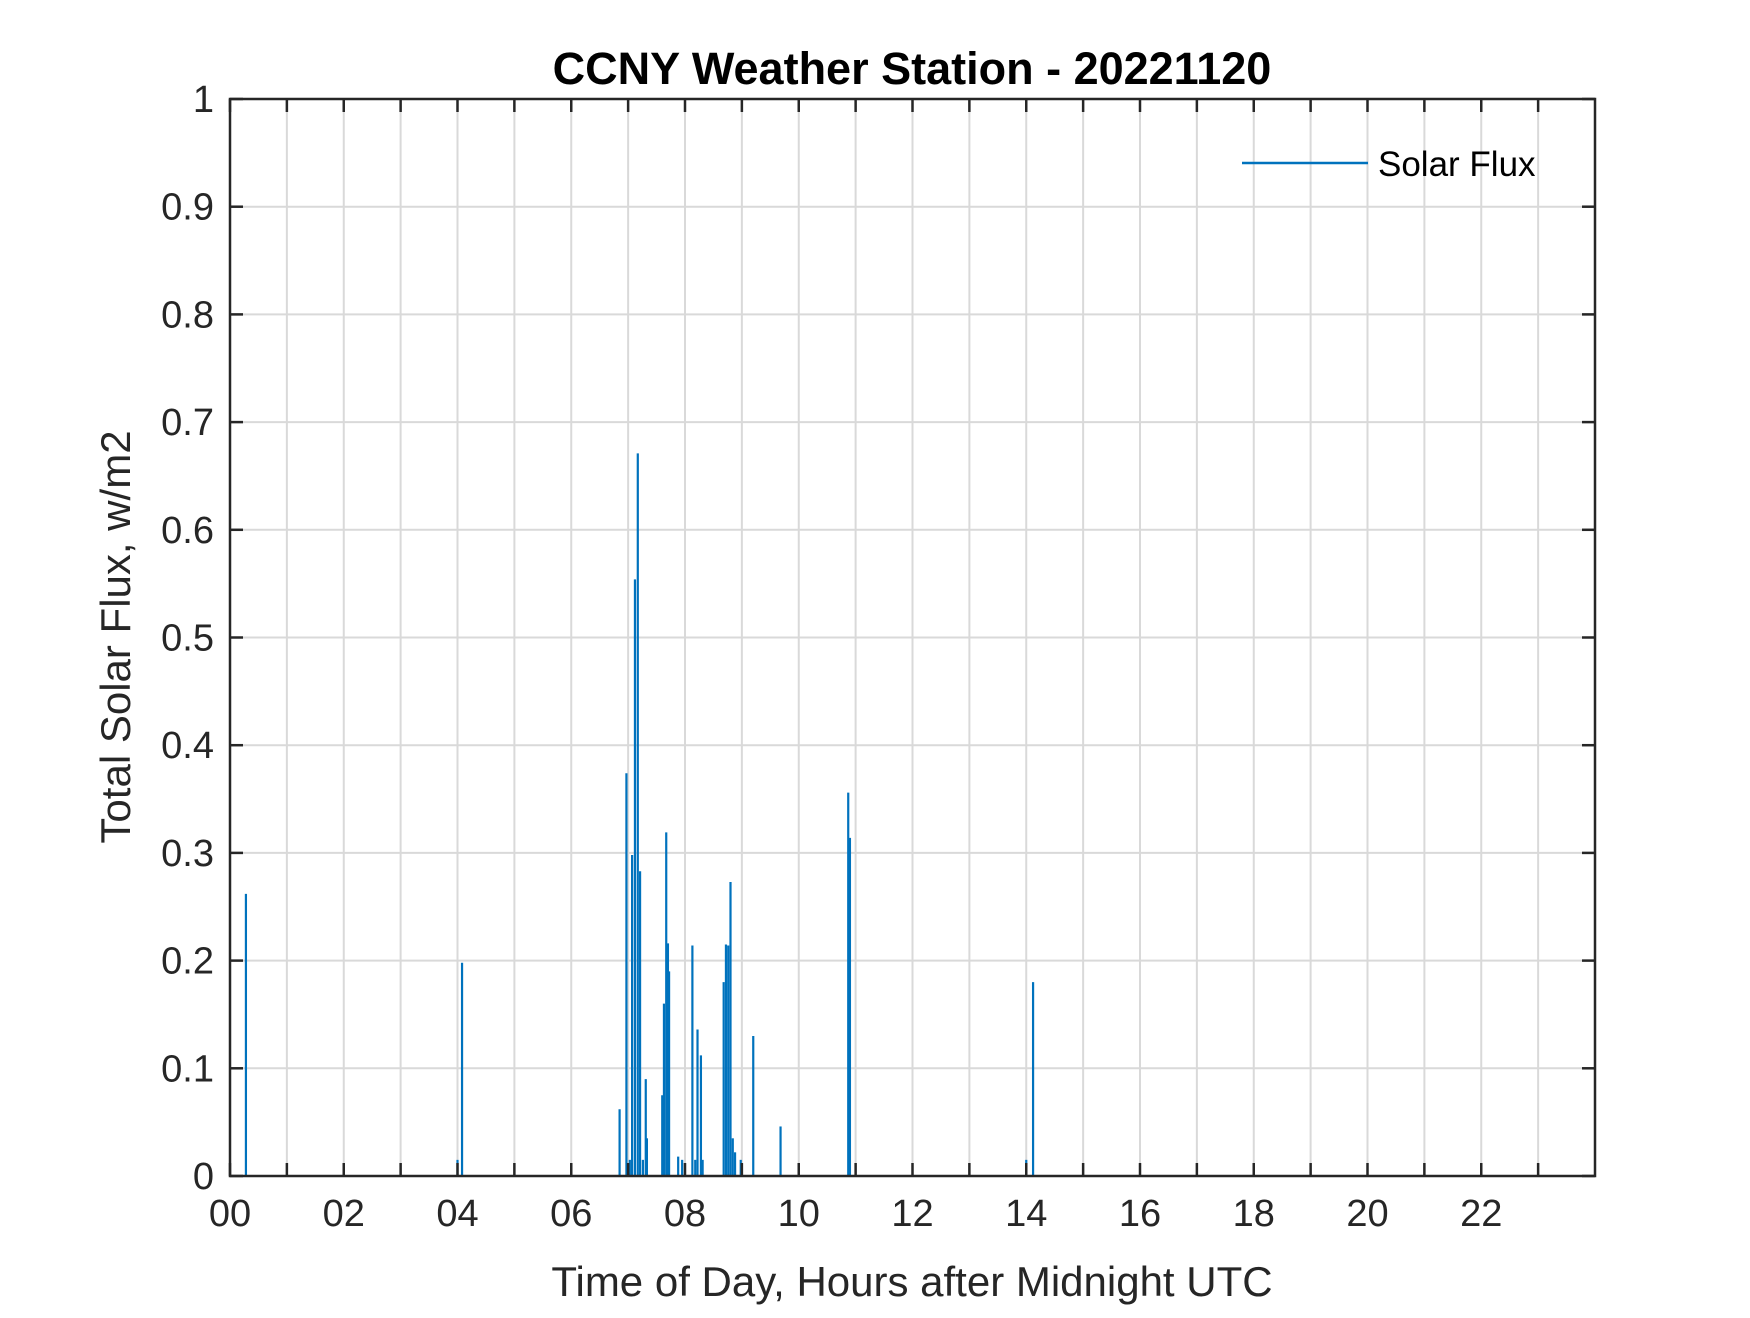 Image resolution: width=1750 pixels, height=1318 pixels. I want to click on x-tick-label: 12, so click(912, 1214).